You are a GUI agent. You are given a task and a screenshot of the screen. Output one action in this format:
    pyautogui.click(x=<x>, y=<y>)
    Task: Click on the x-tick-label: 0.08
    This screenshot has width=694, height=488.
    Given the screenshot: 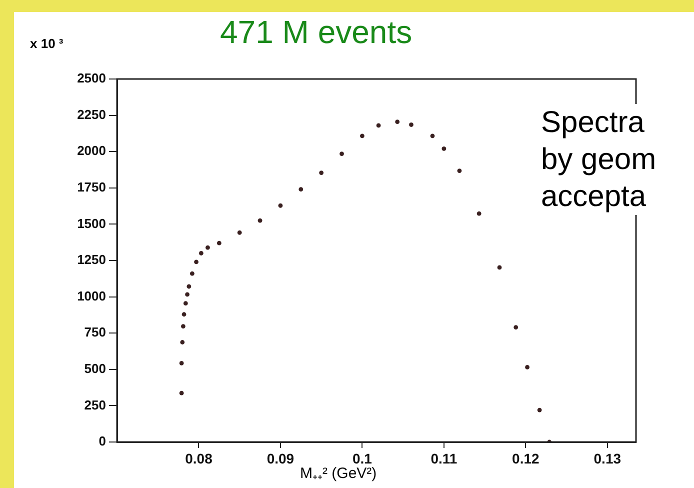 What is the action you would take?
    pyautogui.click(x=199, y=458)
    